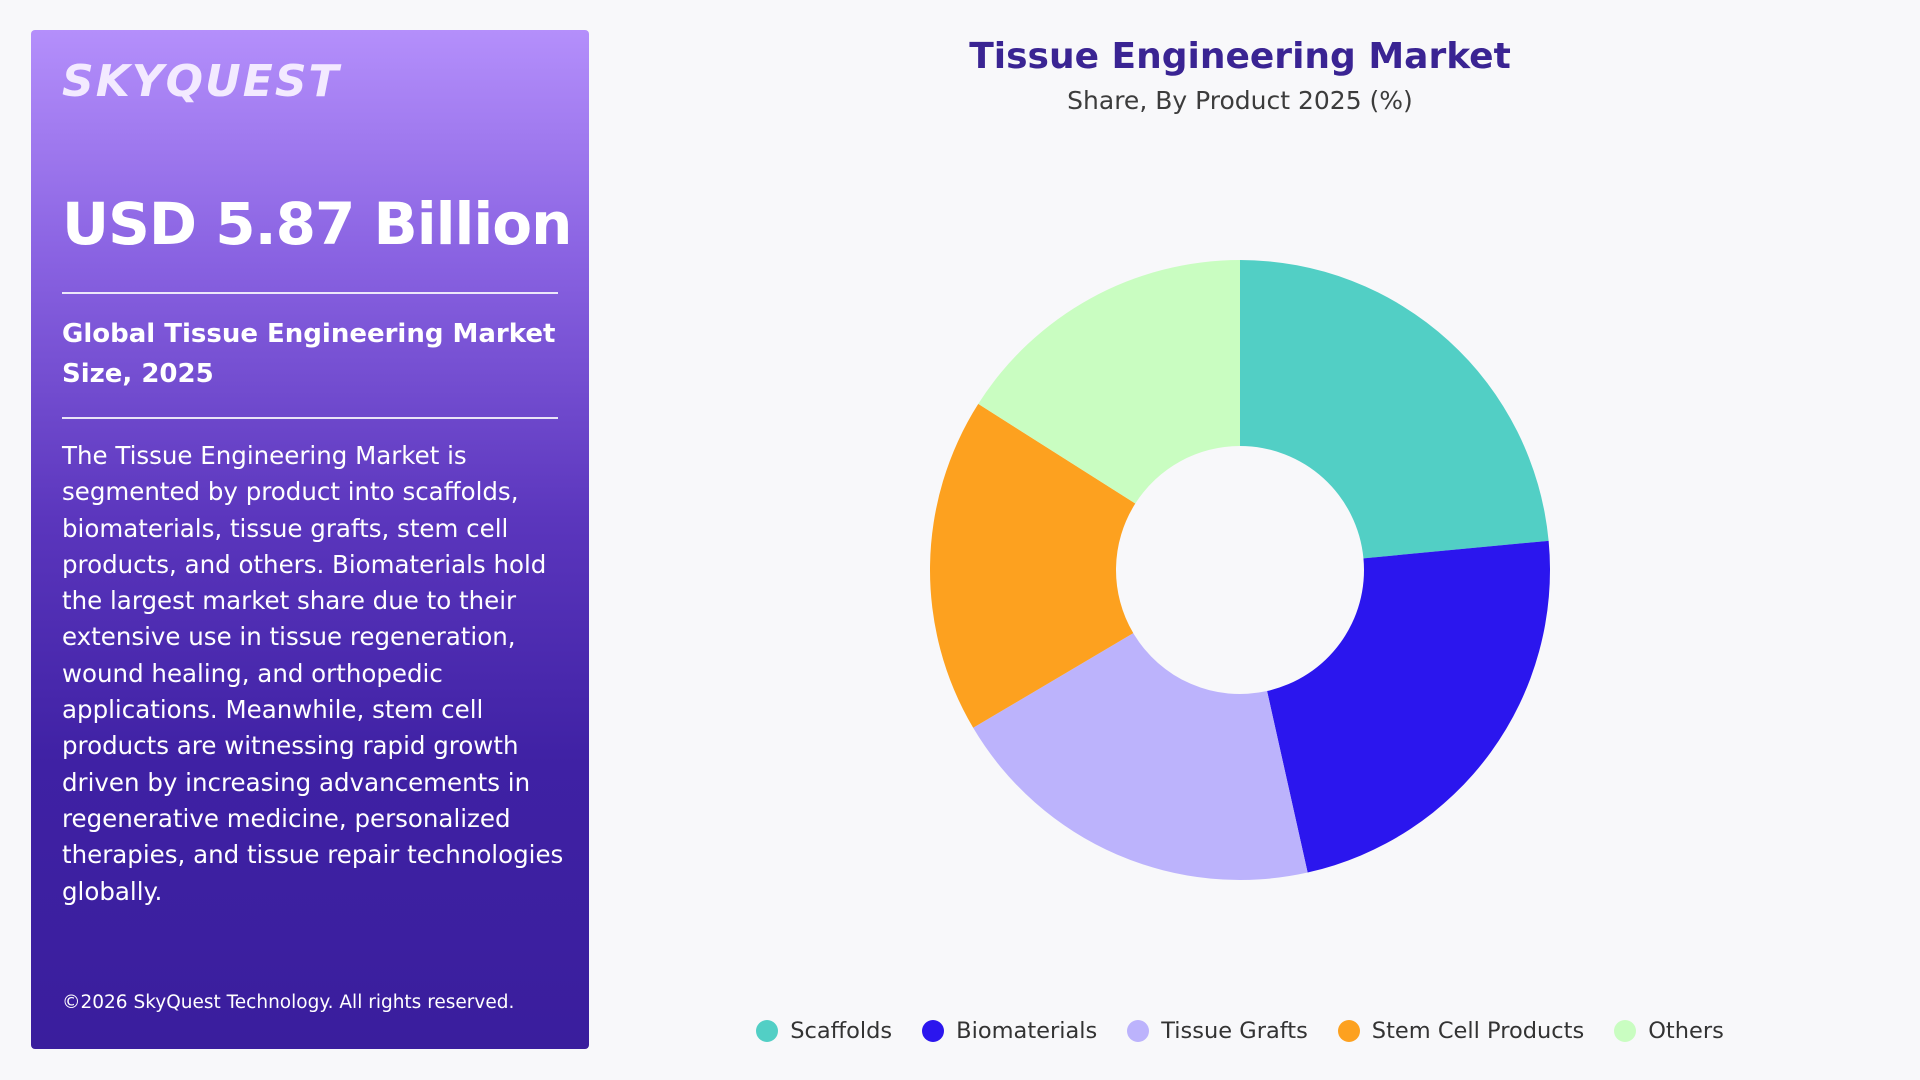 The height and width of the screenshot is (1080, 1920). Describe the element at coordinates (1240, 100) in the screenshot. I see `chart-subtitle: Share, By Product 2025 (%)` at that location.